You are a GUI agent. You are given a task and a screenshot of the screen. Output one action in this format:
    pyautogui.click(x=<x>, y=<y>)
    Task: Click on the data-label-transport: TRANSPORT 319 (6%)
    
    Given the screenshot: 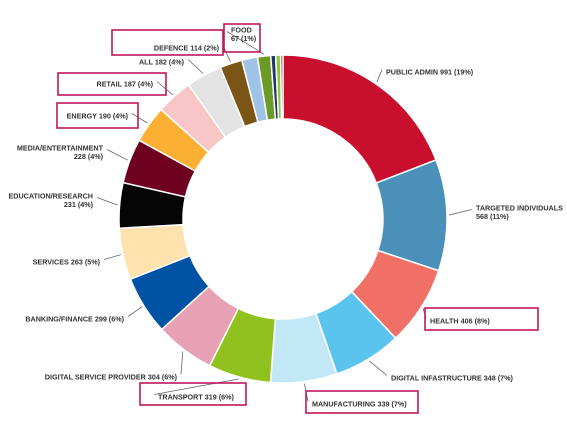 What is the action you would take?
    pyautogui.click(x=196, y=397)
    